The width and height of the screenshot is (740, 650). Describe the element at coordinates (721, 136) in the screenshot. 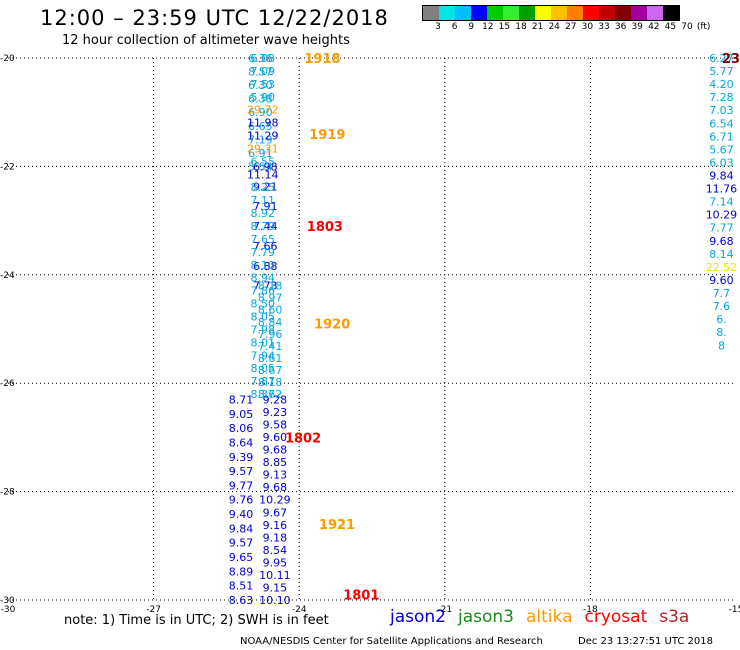

I see `wave-height-value: 6.71` at that location.